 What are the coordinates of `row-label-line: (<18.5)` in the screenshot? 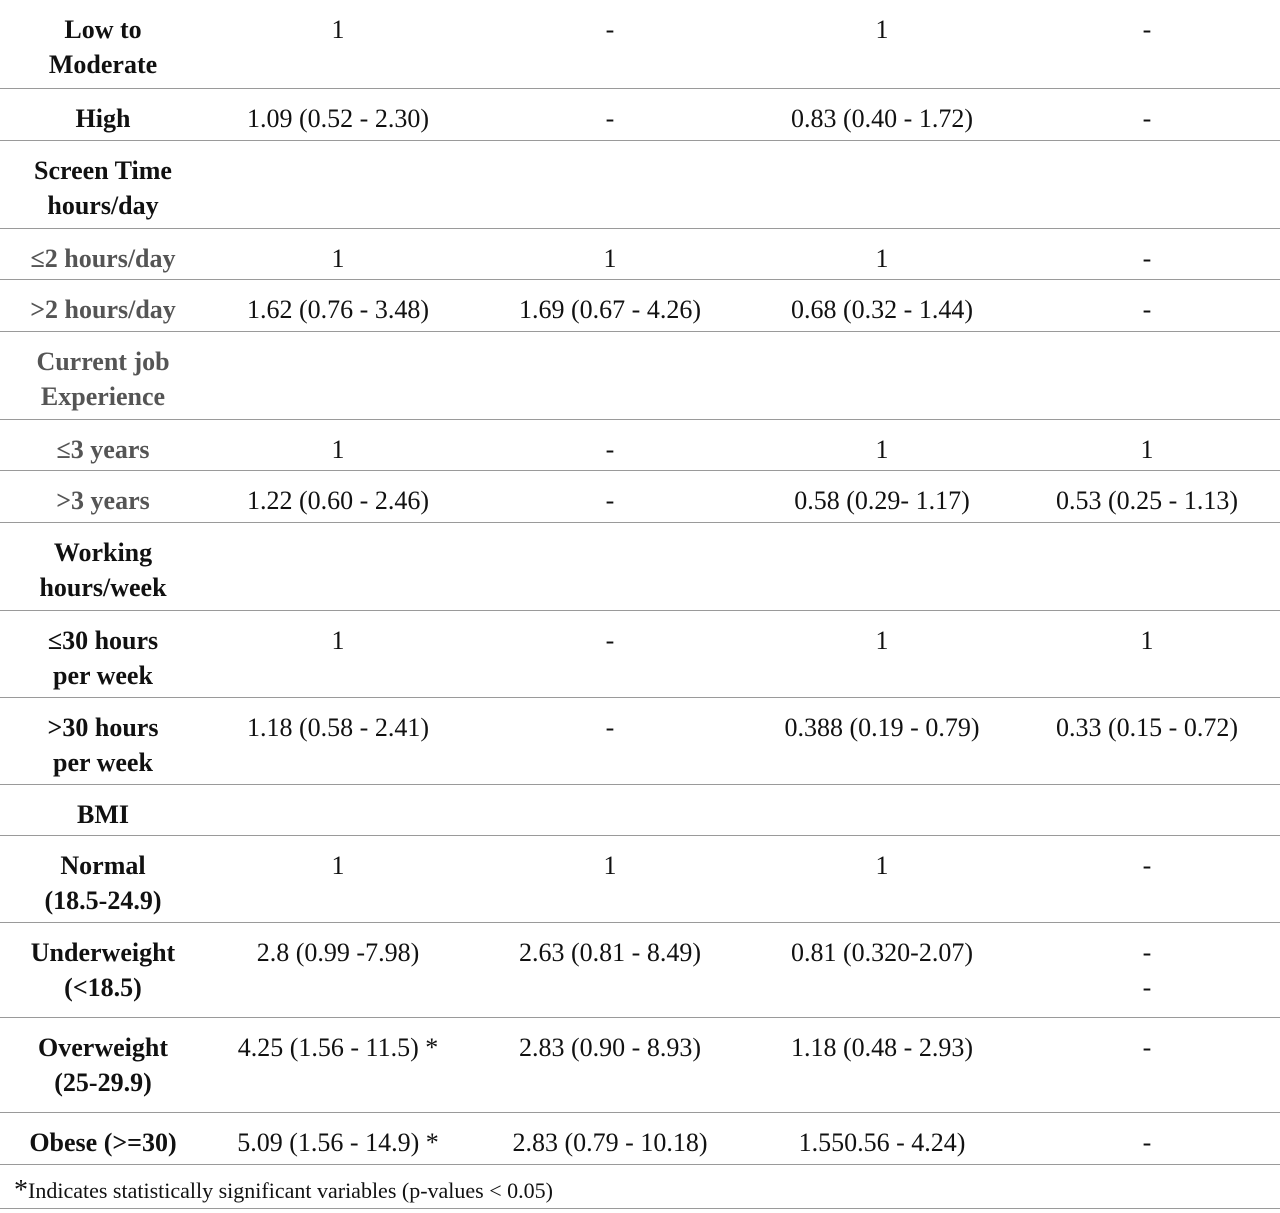 It's located at (103, 987).